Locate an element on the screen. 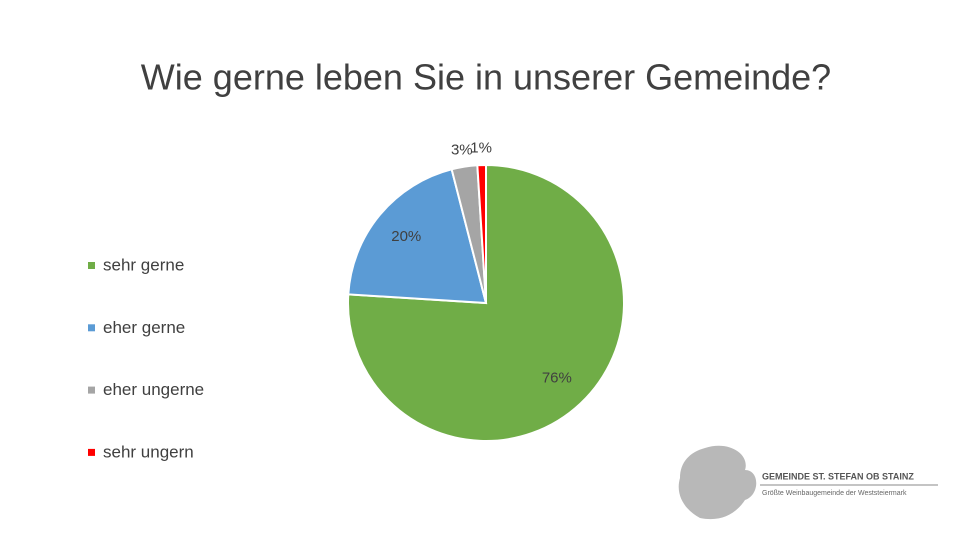 Image resolution: width=960 pixels, height=540 pixels. data-label: 76% is located at coordinates (557, 377).